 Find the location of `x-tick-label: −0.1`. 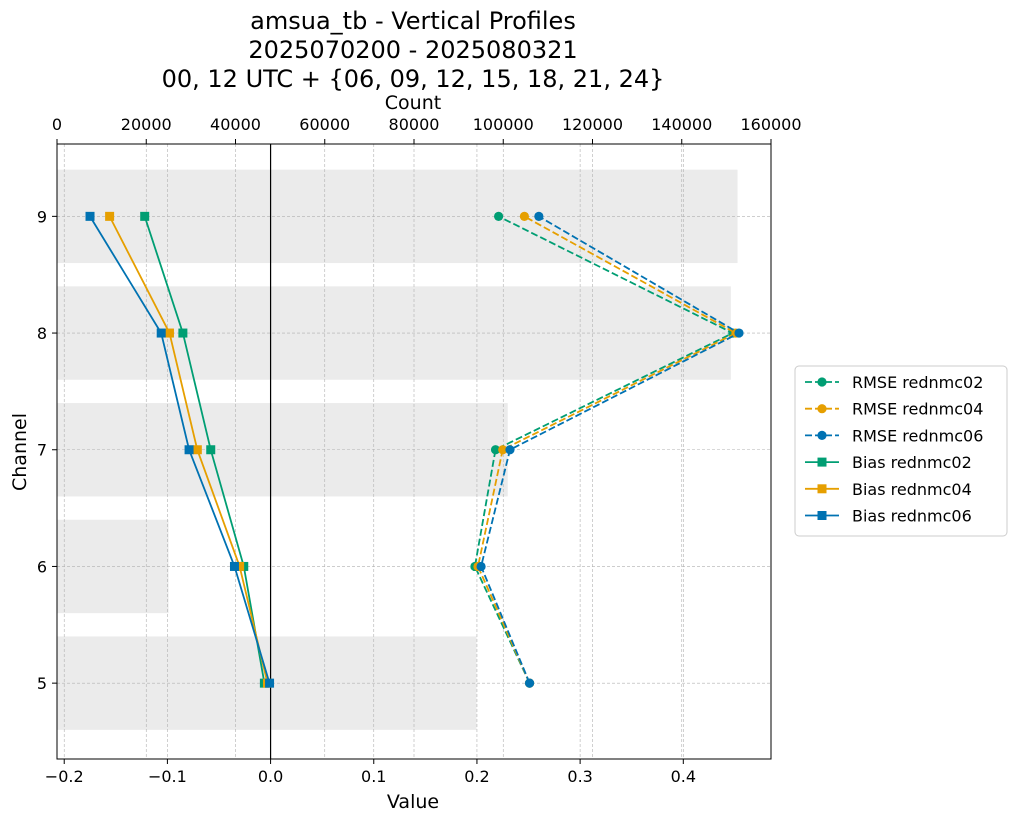

x-tick-label: −0.1 is located at coordinates (167, 776).